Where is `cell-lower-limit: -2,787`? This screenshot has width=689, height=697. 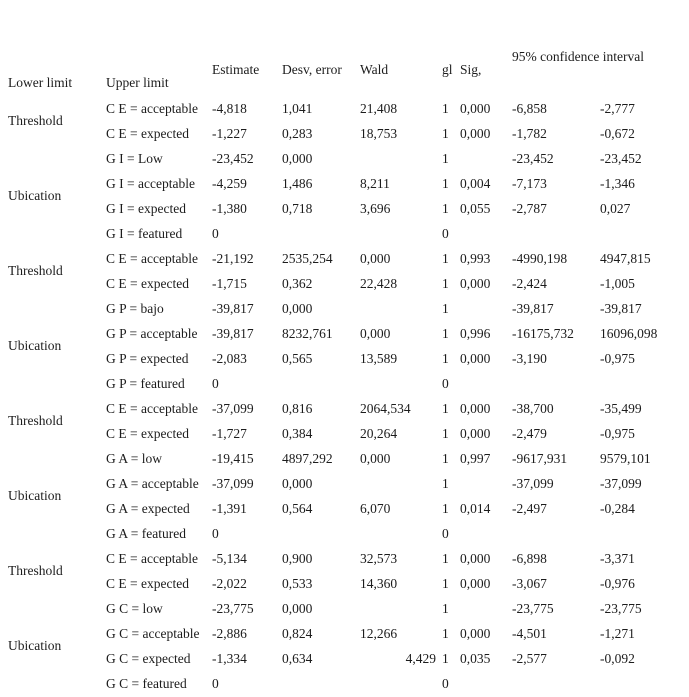 cell-lower-limit: -2,787 is located at coordinates (529, 208).